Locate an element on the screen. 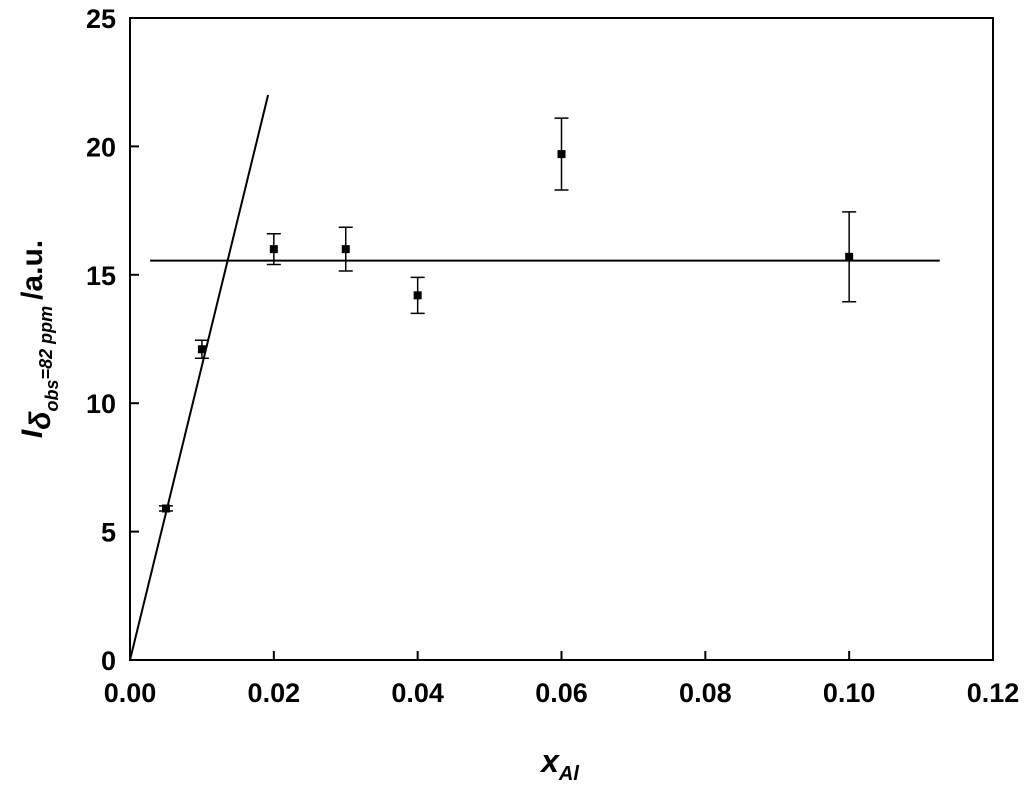 Image resolution: width=1029 pixels, height=790 pixels. y-tick-label: 5 is located at coordinates (108, 533).